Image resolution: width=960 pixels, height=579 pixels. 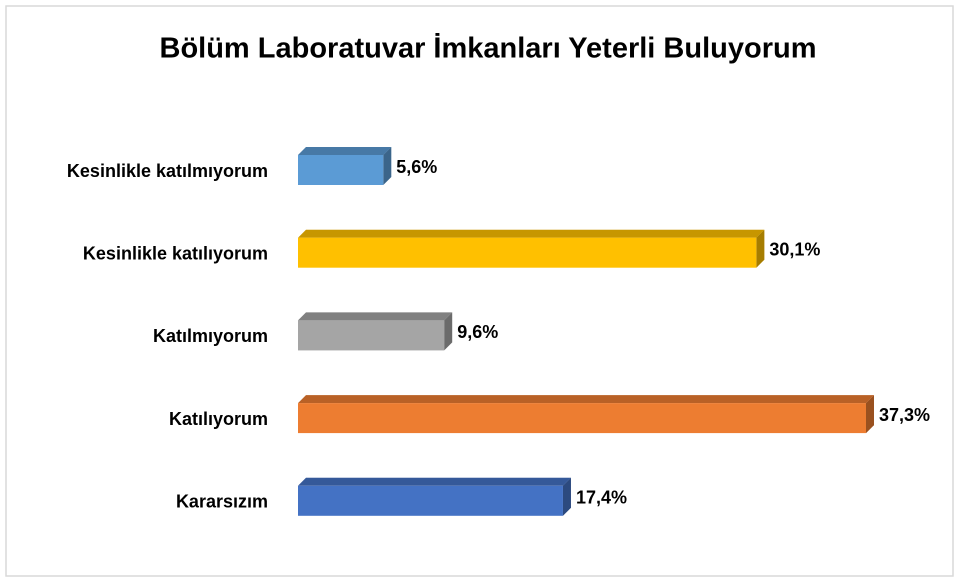 I want to click on category-label: Katılıyorum, so click(x=218, y=419).